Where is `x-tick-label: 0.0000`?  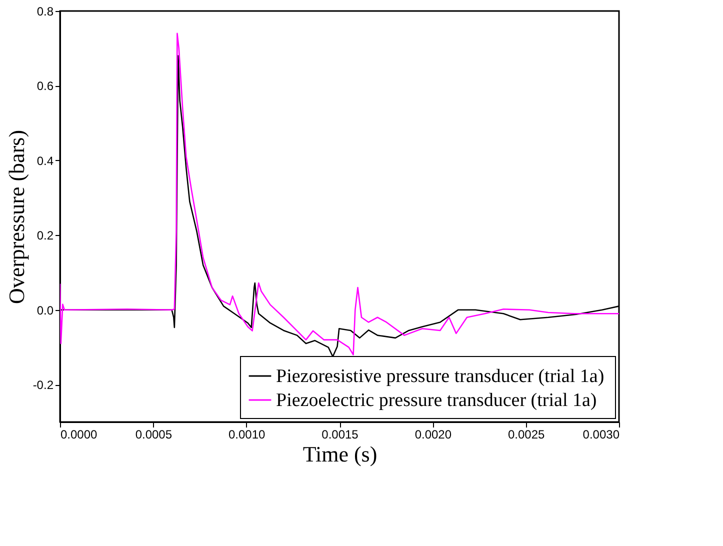 x-tick-label: 0.0000 is located at coordinates (79, 435).